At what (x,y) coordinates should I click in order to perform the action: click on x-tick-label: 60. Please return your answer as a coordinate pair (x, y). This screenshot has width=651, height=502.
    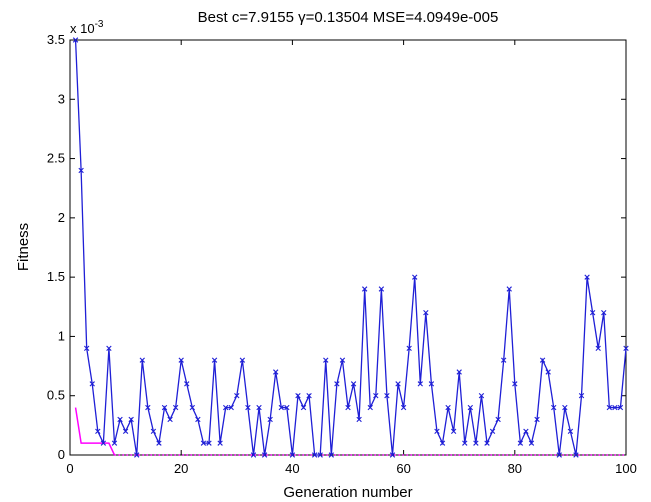
    Looking at the image, I should click on (403, 468).